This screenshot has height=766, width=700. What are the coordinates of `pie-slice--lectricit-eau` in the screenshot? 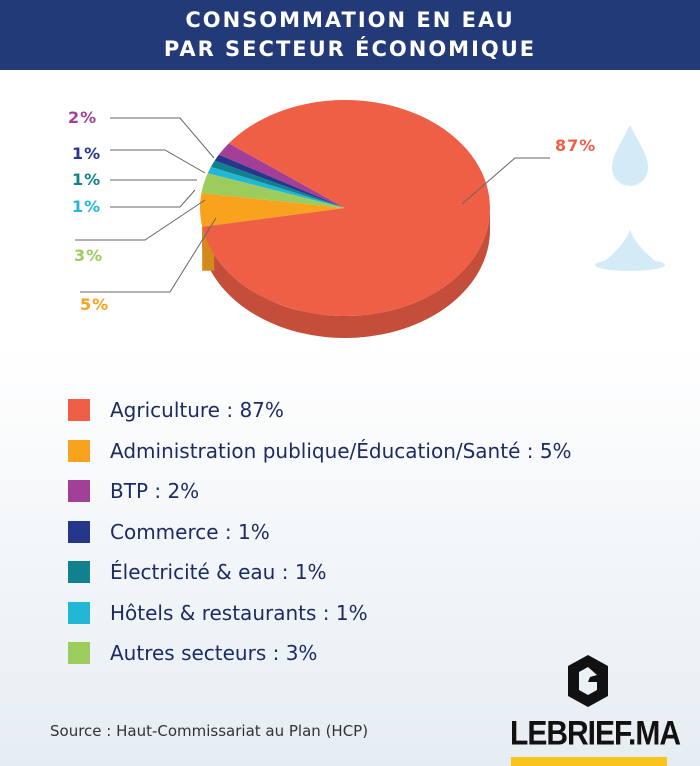 It's located at (277, 184).